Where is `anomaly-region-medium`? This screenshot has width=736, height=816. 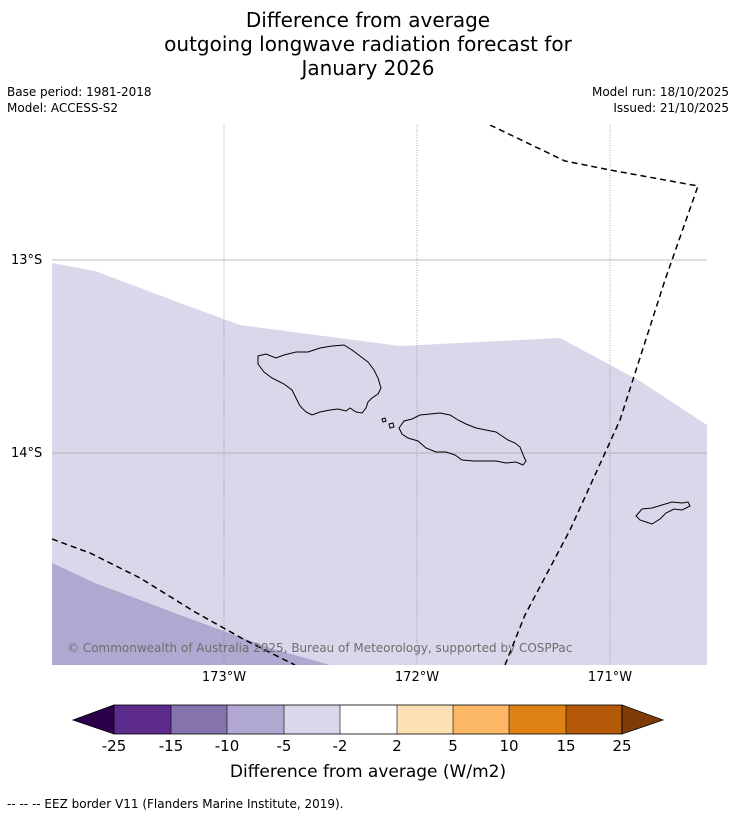
anomaly-region-medium is located at coordinates (191, 614).